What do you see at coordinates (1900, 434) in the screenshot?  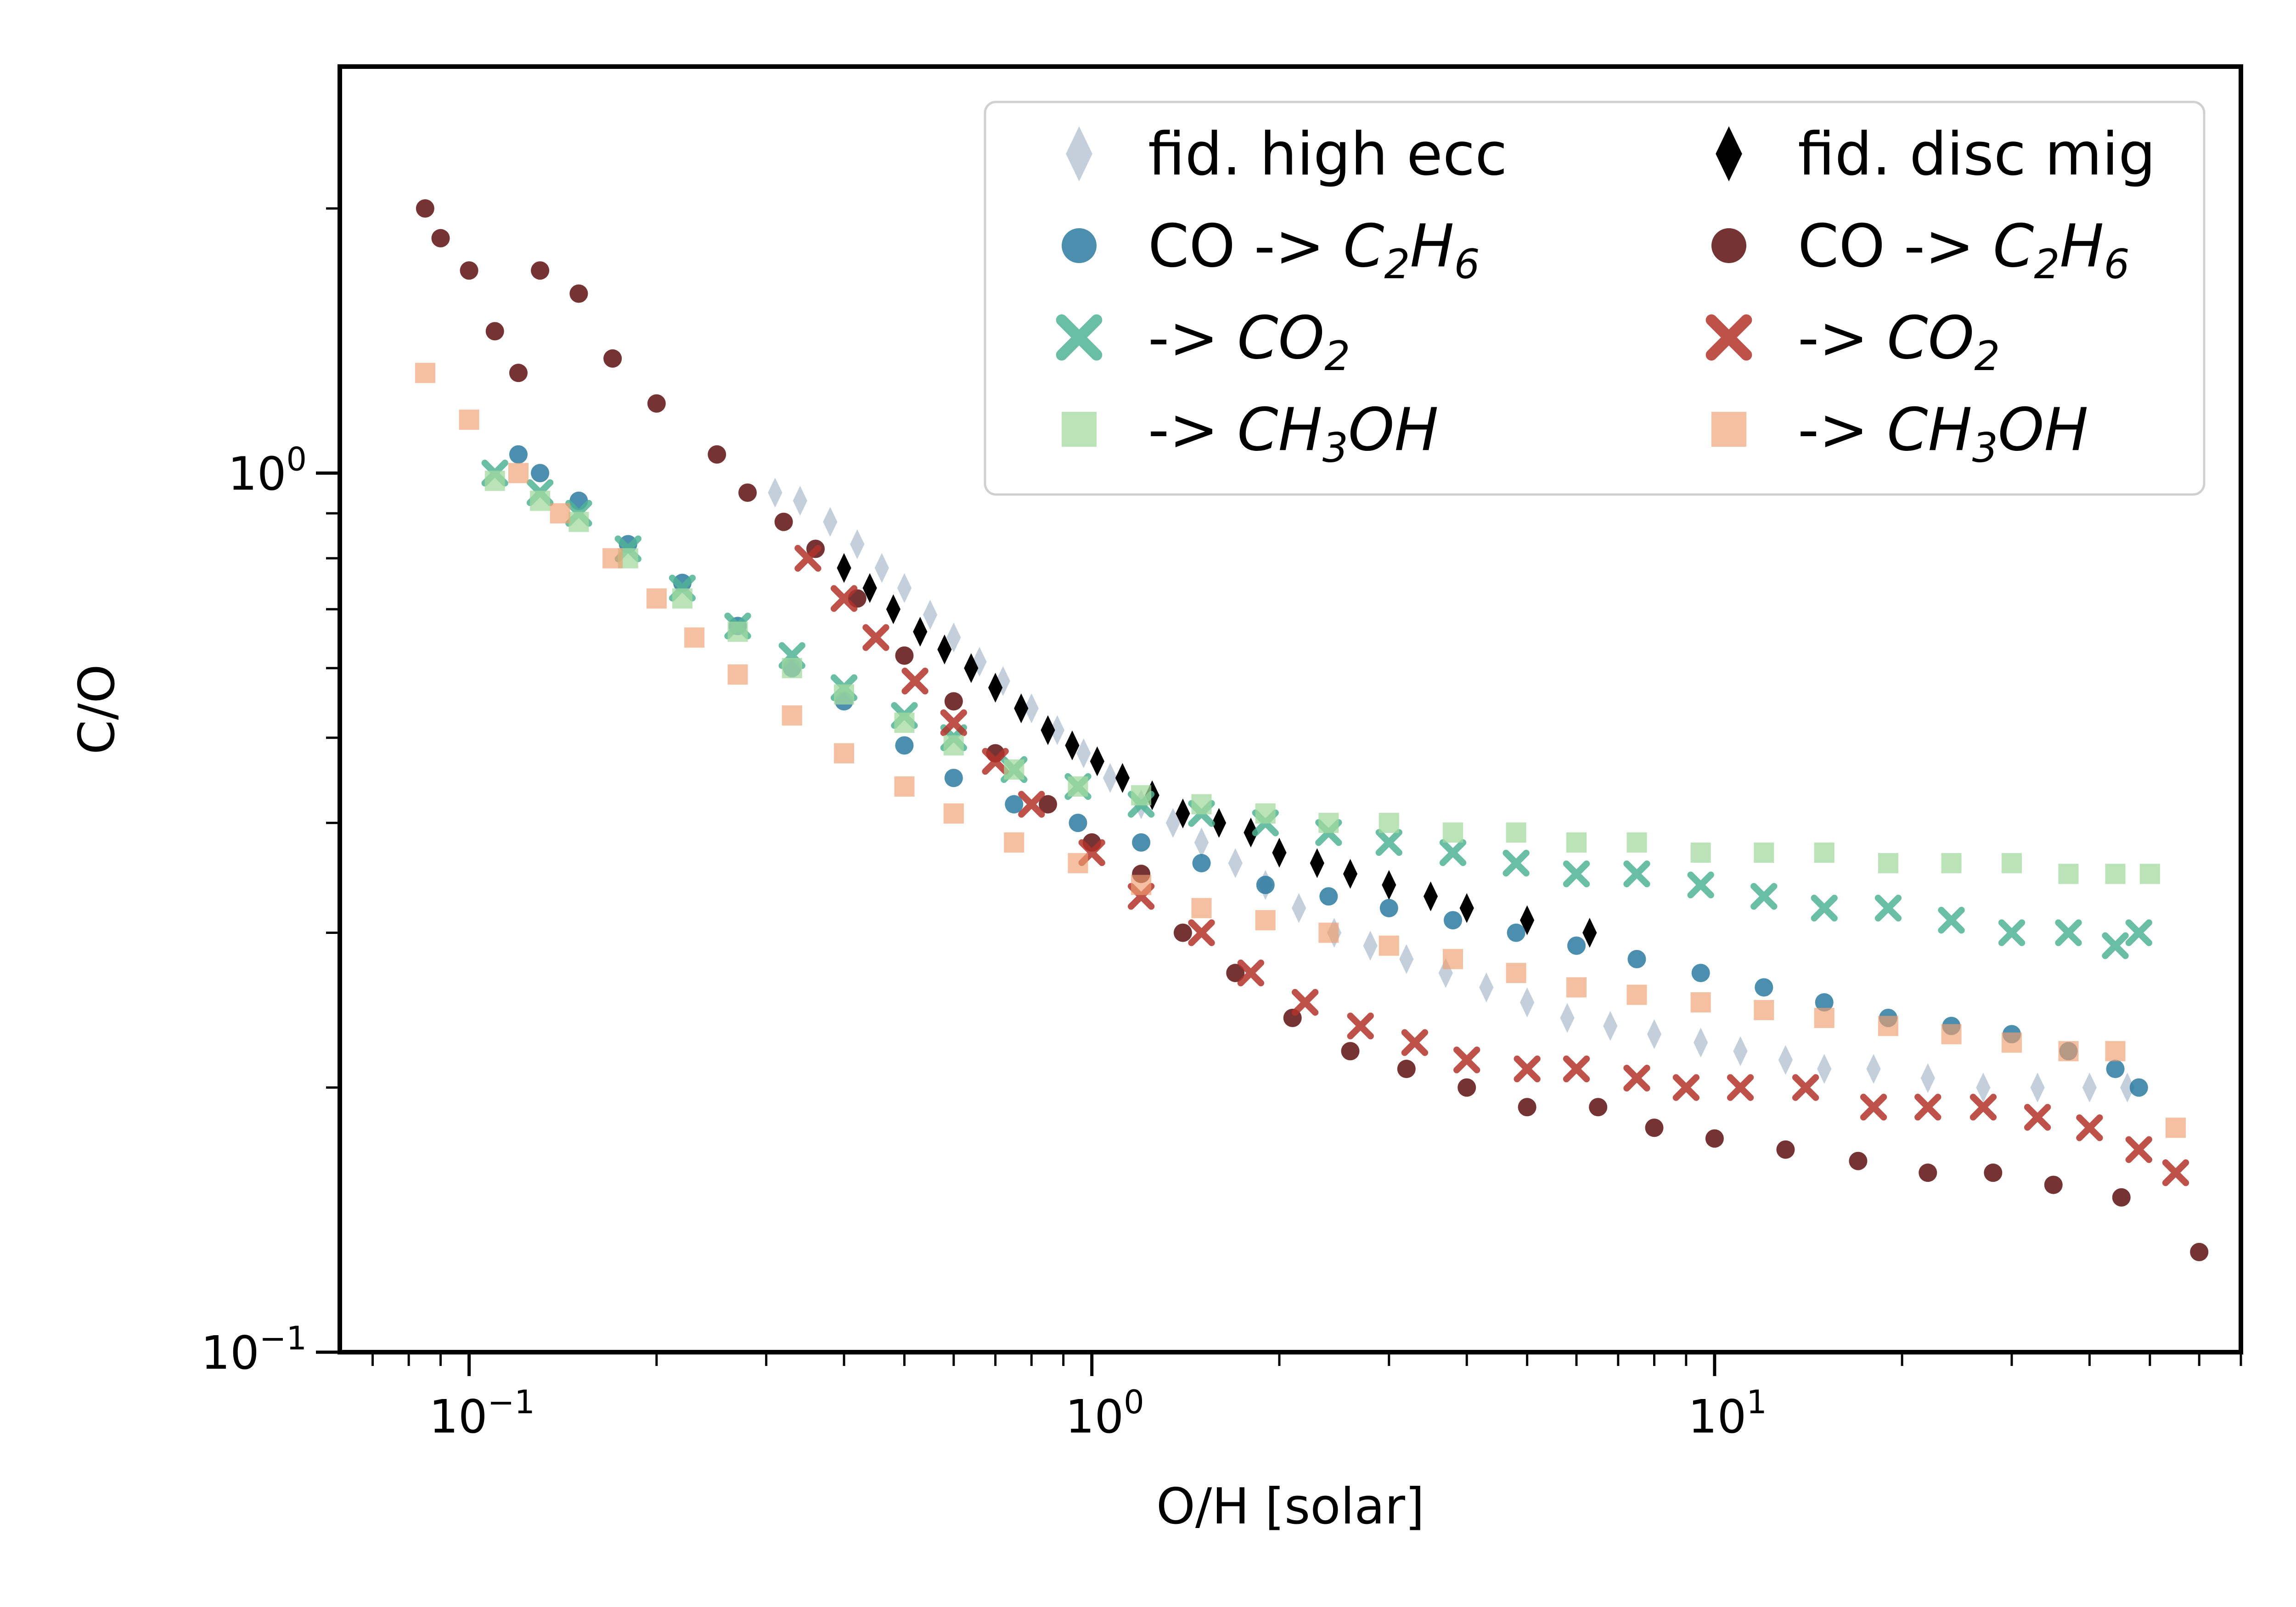 I see `legend-item: -> CH3OH` at bounding box center [1900, 434].